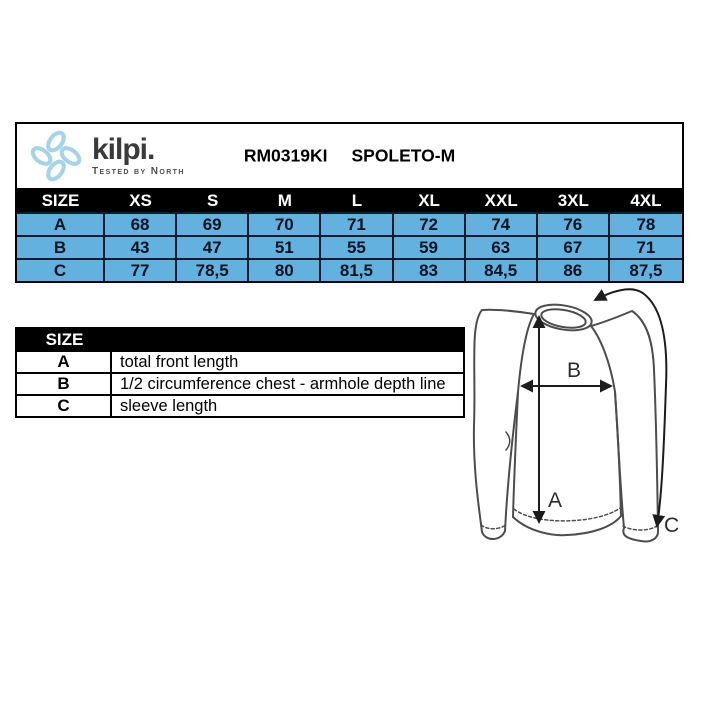  What do you see at coordinates (357, 201) in the screenshot?
I see `column-header-l: L` at bounding box center [357, 201].